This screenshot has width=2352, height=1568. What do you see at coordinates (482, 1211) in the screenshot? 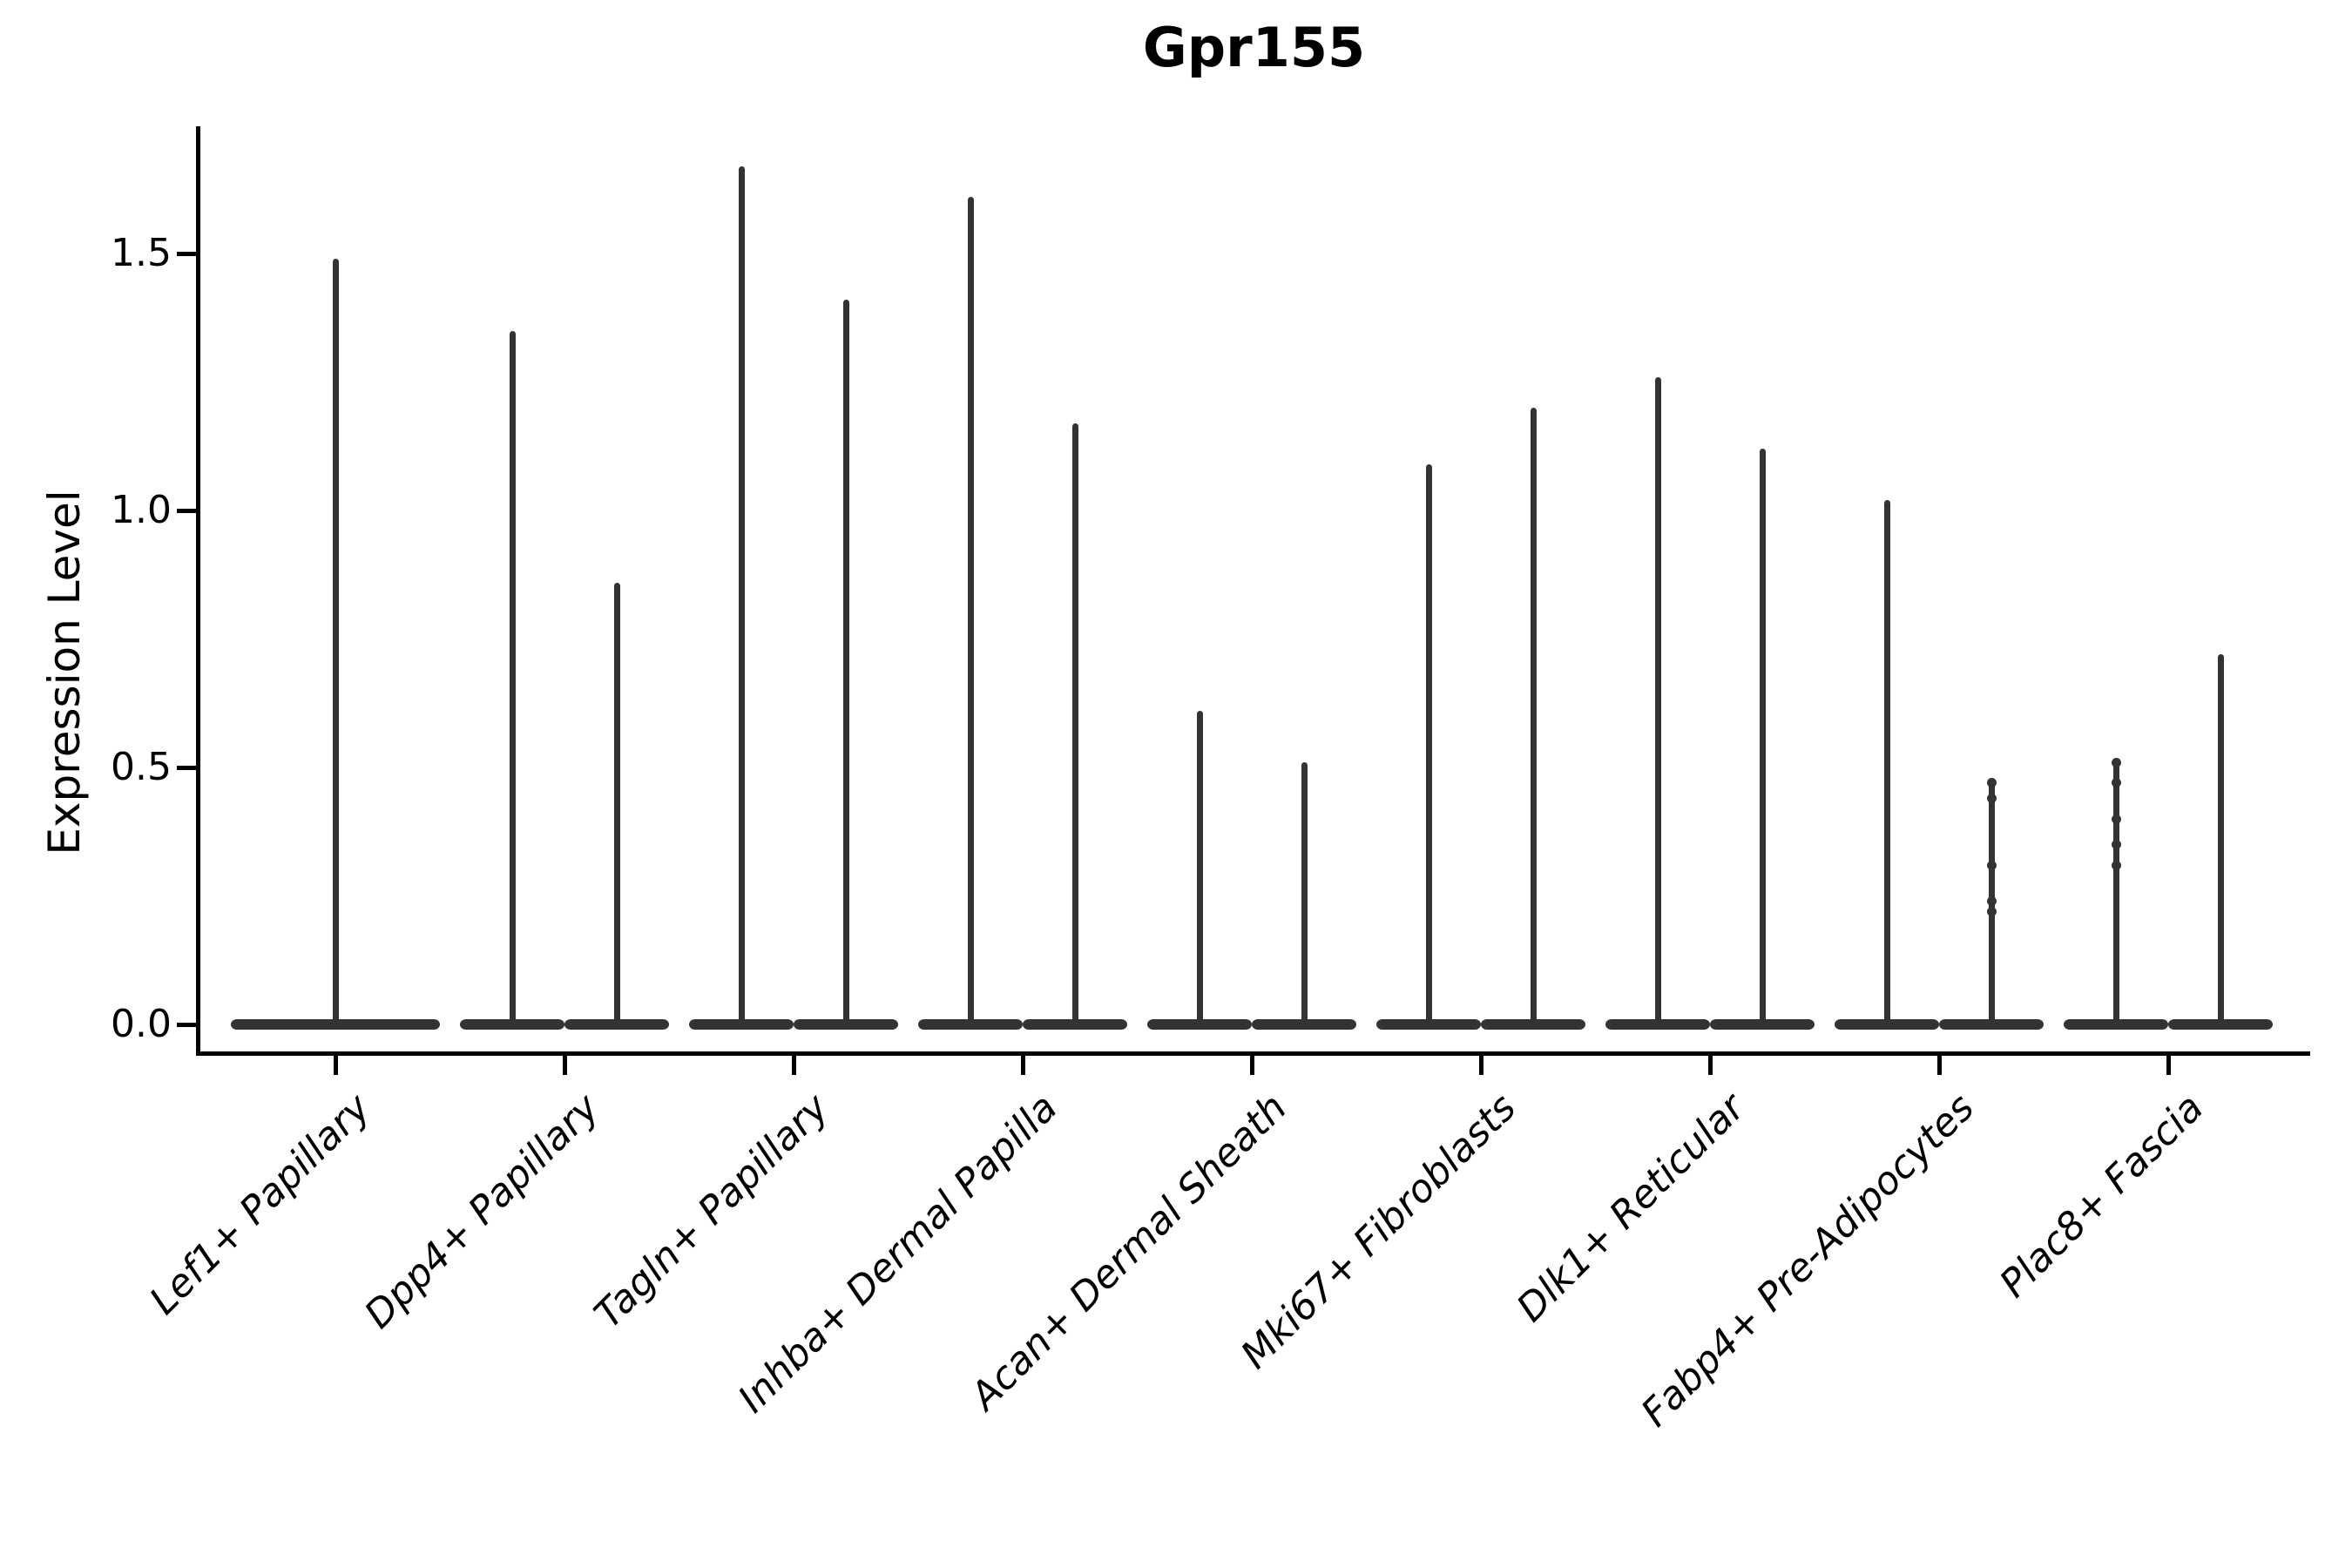
I see `x-tick-label: Dpp4+ Papillary` at bounding box center [482, 1211].